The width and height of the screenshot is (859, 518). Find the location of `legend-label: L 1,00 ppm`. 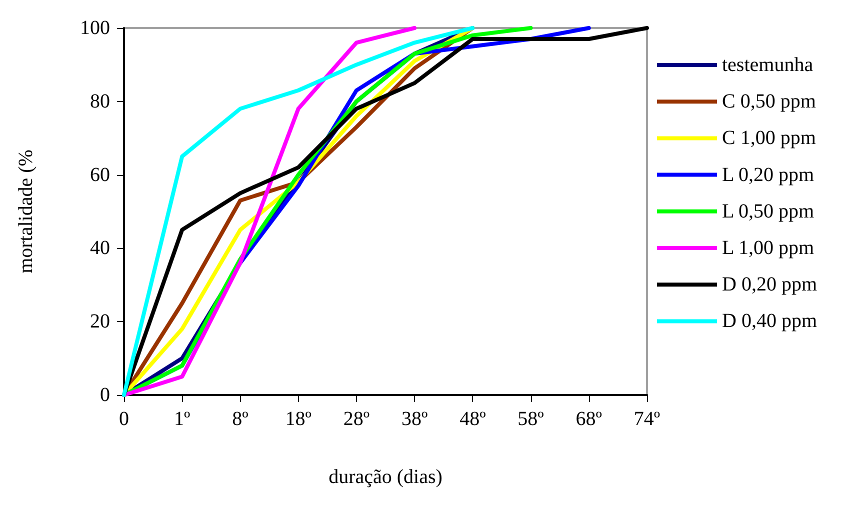

legend-label: L 1,00 ppm is located at coordinates (768, 248).